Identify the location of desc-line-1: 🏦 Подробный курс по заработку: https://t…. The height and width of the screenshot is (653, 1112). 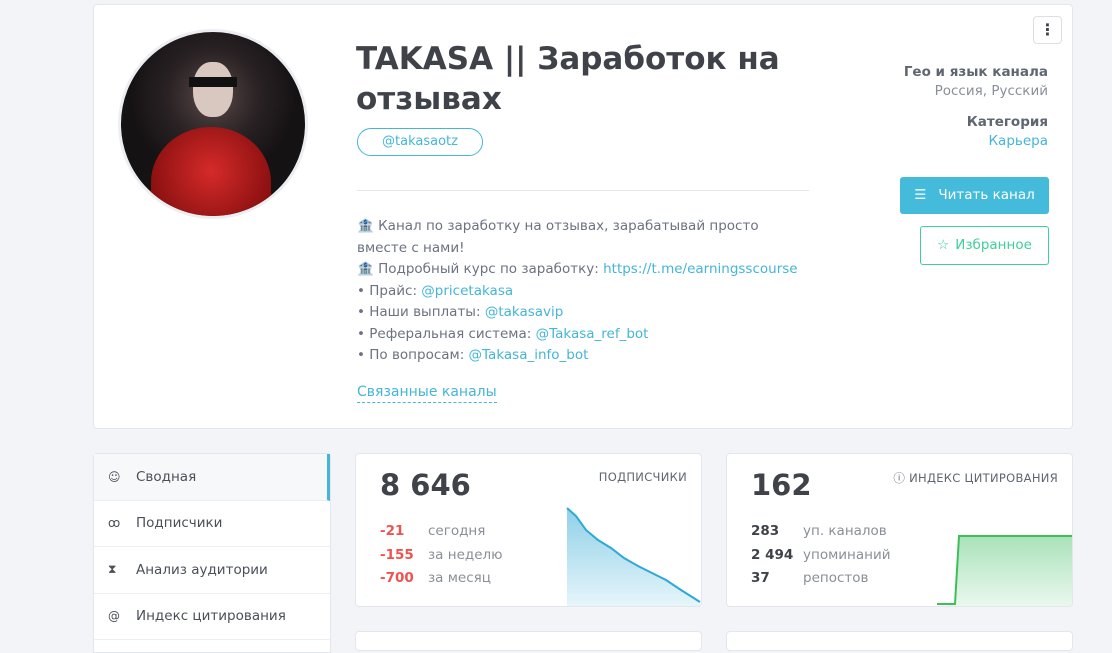
(577, 269).